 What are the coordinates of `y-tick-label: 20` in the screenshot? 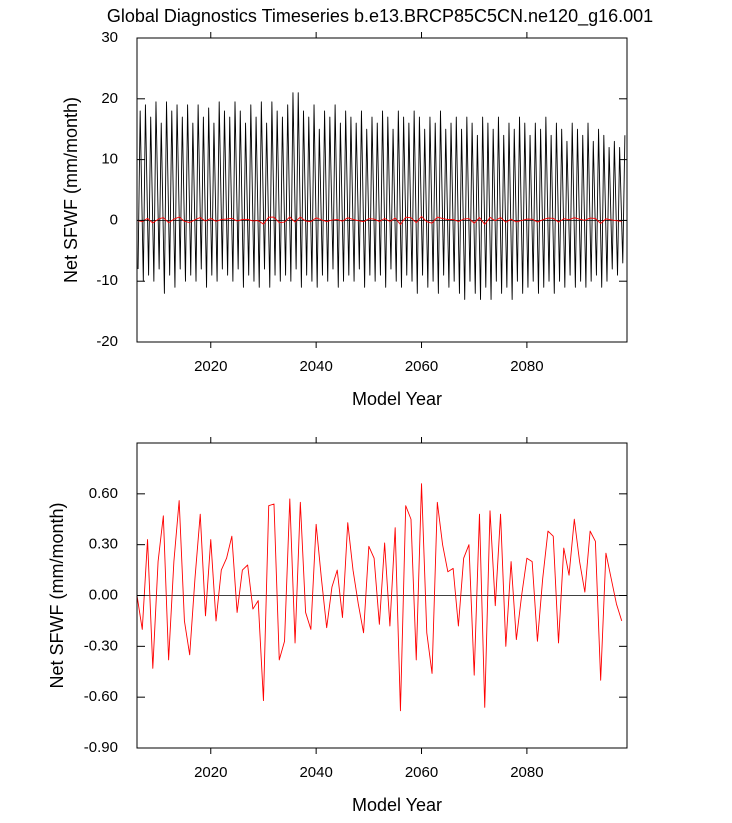 It's located at (109, 98).